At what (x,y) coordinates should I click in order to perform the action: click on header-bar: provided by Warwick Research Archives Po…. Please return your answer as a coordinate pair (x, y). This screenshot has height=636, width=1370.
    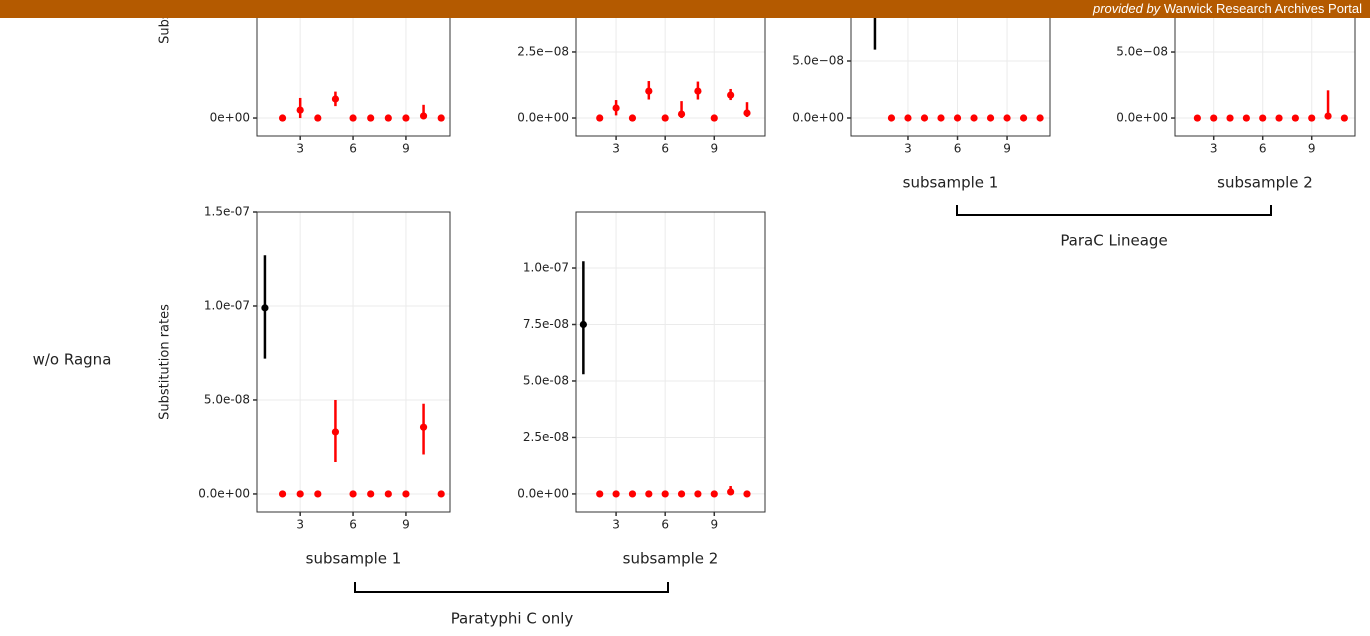
    Looking at the image, I should click on (685, 9).